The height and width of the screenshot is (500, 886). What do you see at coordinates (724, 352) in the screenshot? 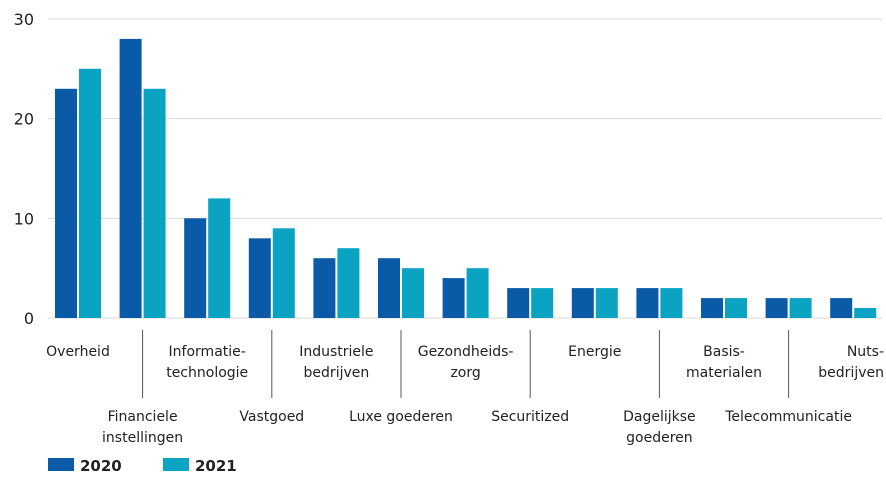
I see `x-tick-label-line: Basis-` at bounding box center [724, 352].